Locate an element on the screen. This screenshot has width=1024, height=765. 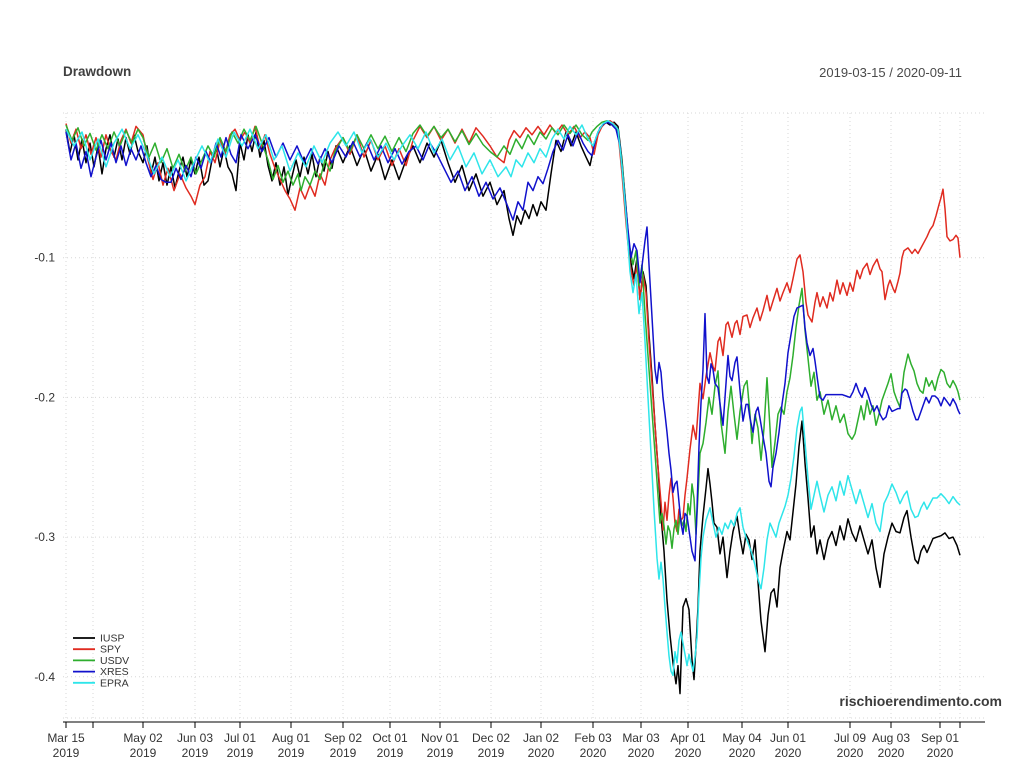
legend-label: EPRA is located at coordinates (114, 683).